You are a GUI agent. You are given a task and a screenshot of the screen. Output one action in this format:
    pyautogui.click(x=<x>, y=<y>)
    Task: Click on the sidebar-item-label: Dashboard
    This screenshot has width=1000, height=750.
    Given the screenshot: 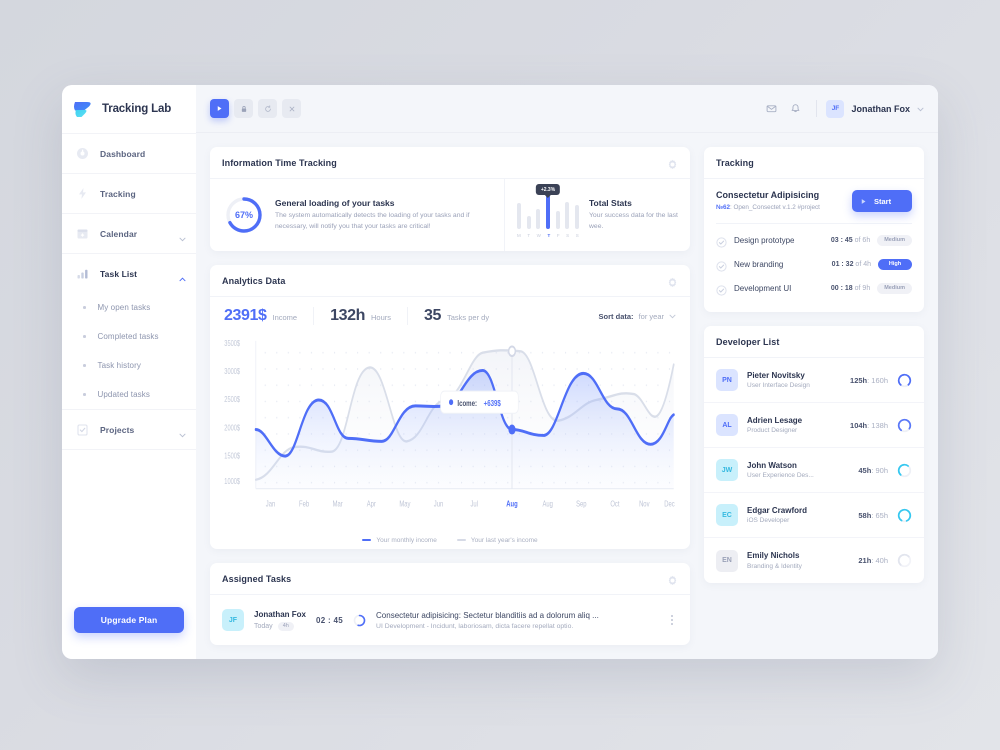 What is the action you would take?
    pyautogui.click(x=123, y=153)
    